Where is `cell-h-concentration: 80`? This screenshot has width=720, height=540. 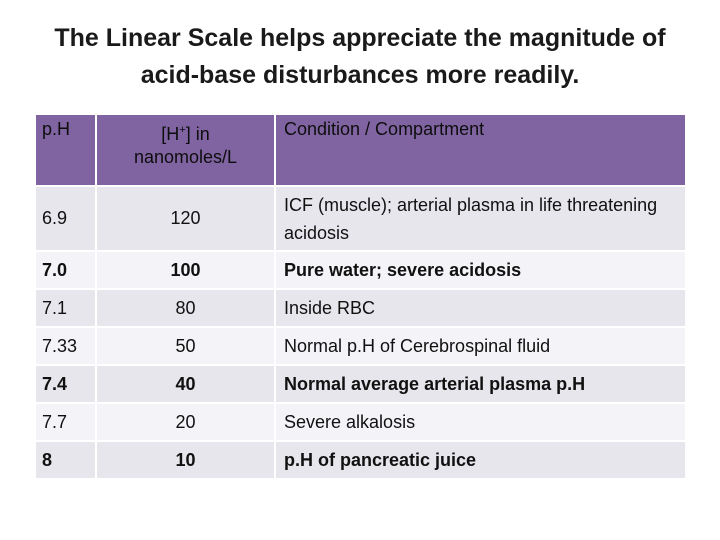 cell-h-concentration: 80 is located at coordinates (186, 308).